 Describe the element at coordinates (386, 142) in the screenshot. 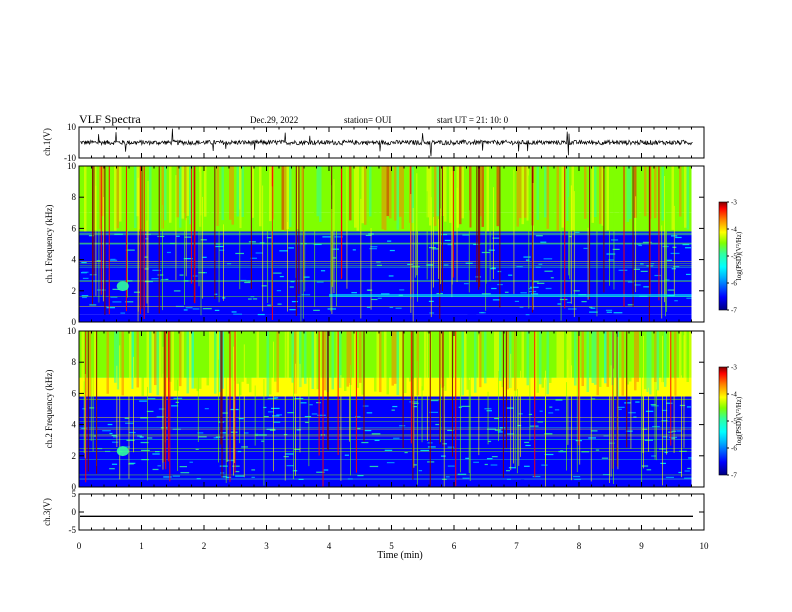

I see `ch1-trace` at that location.